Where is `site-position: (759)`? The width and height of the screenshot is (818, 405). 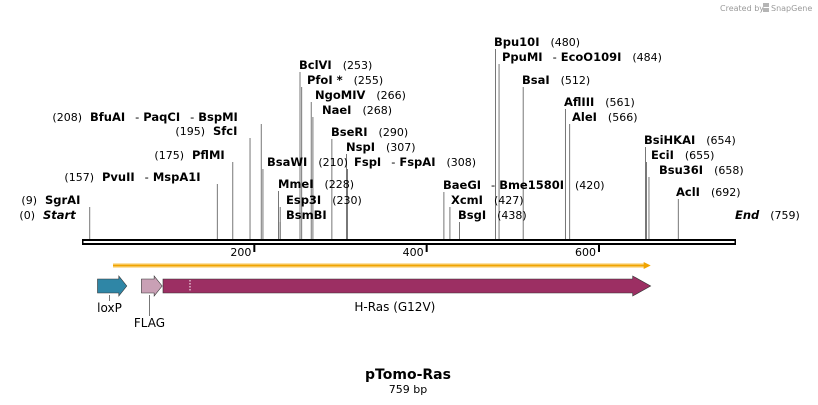 site-position: (759) is located at coordinates (785, 215).